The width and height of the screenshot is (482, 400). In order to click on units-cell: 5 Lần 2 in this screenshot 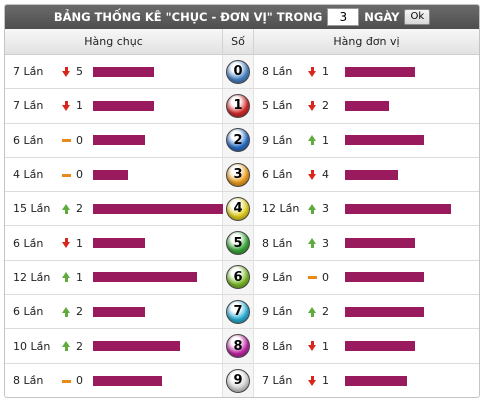, I will do `click(366, 105)`.